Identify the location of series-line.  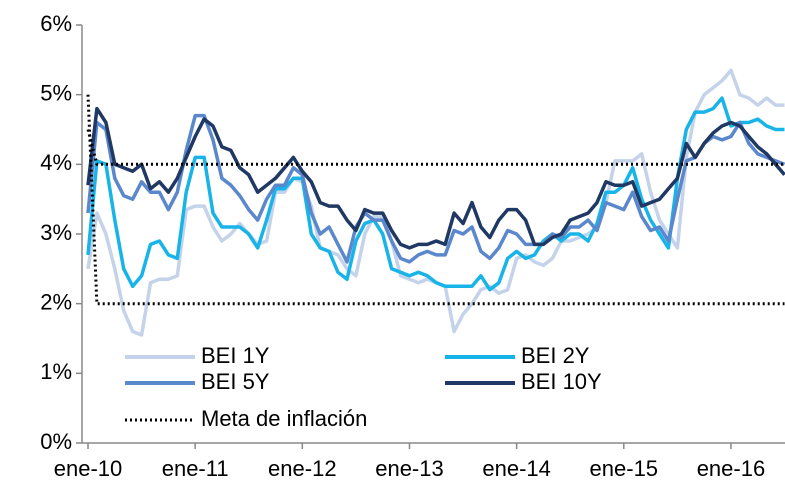
(435, 147).